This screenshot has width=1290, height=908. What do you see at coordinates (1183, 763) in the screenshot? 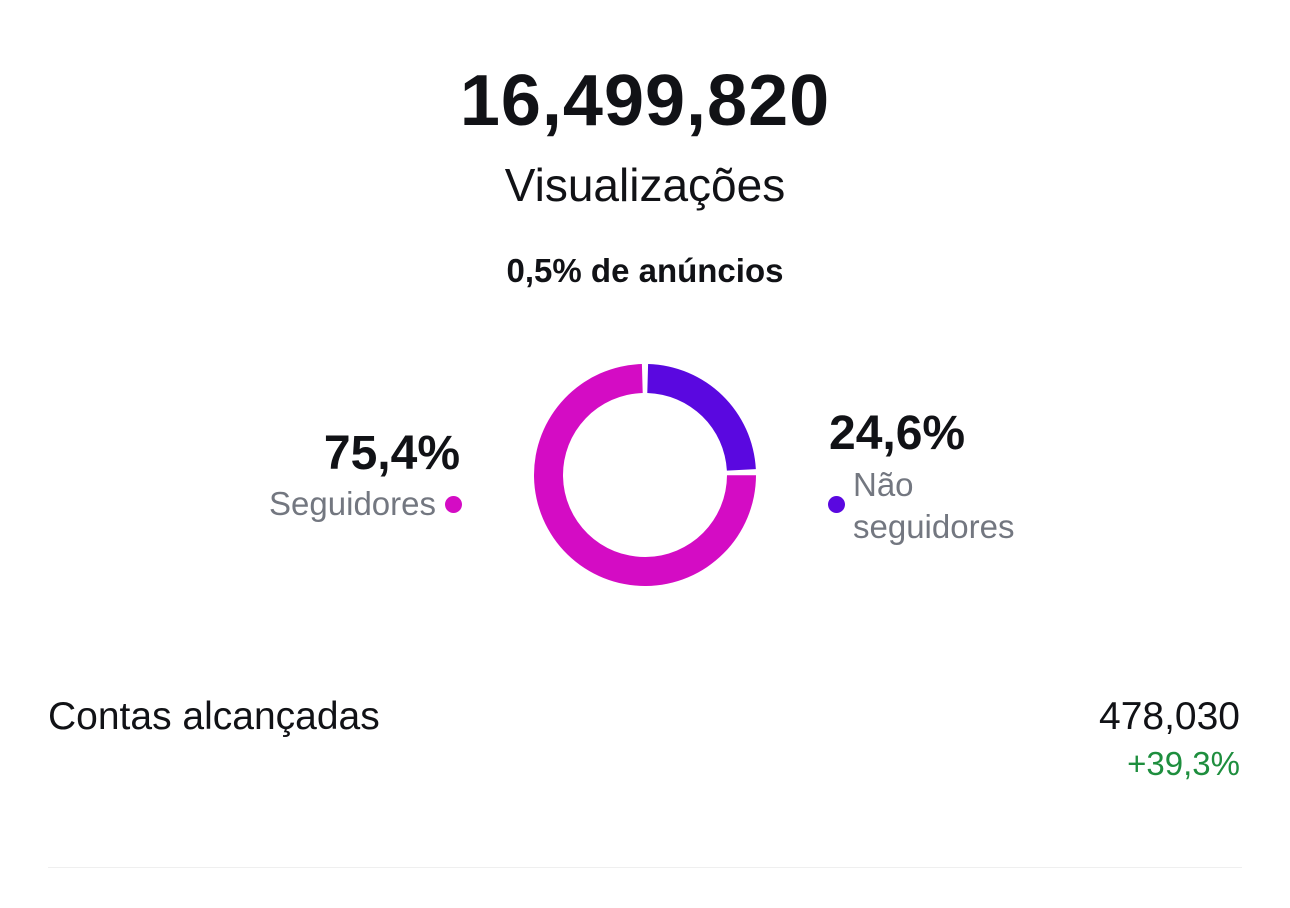
I see `accounts-reached-change: +39,3%` at bounding box center [1183, 763].